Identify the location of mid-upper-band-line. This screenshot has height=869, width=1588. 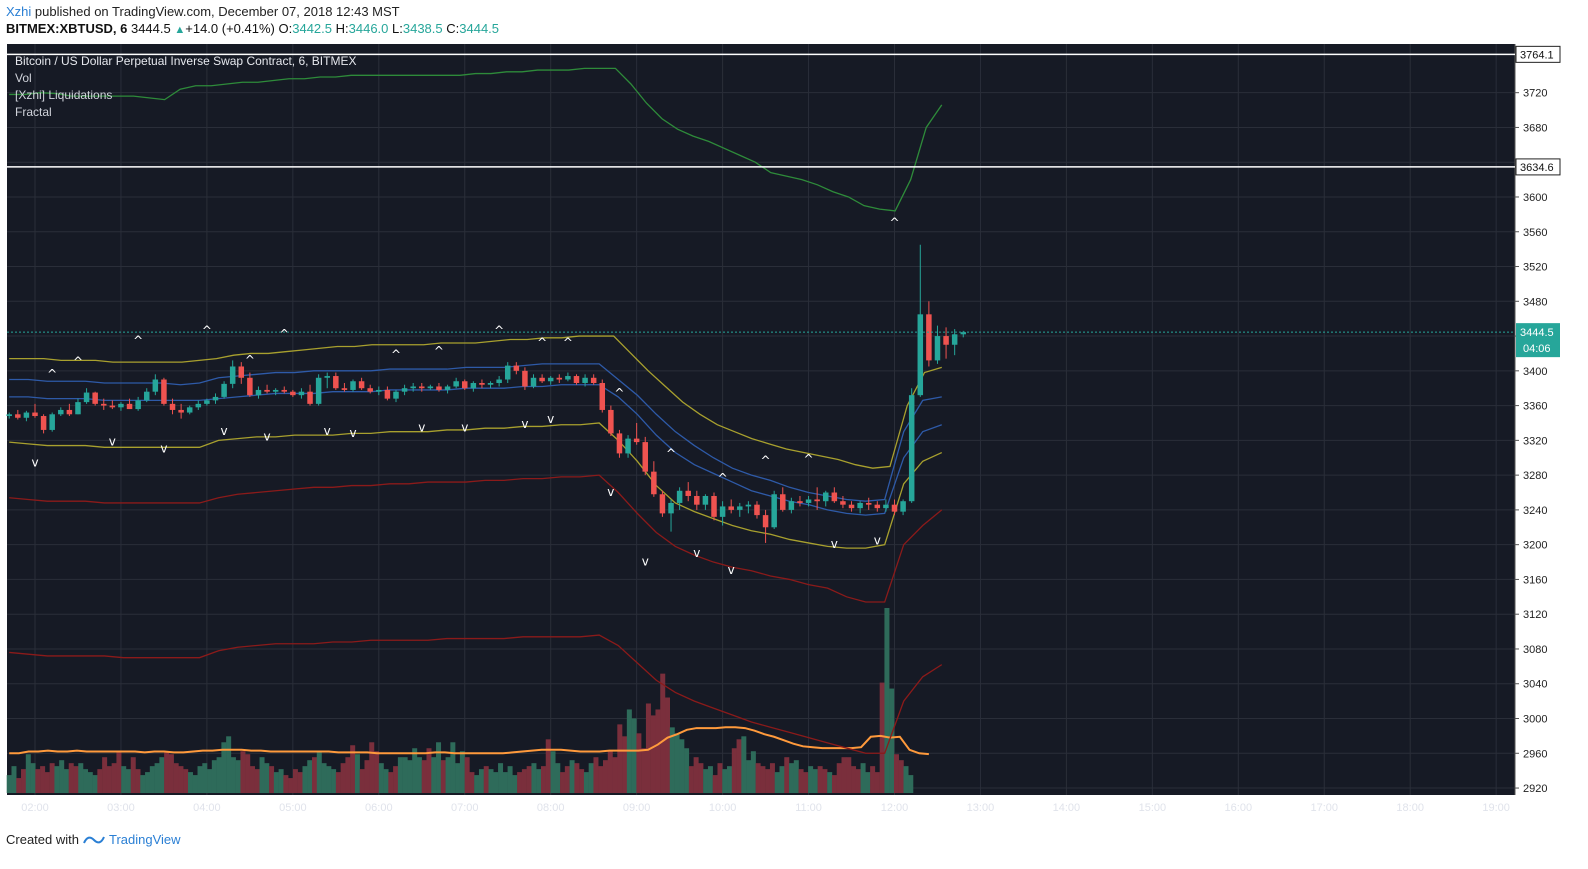
(475, 402).